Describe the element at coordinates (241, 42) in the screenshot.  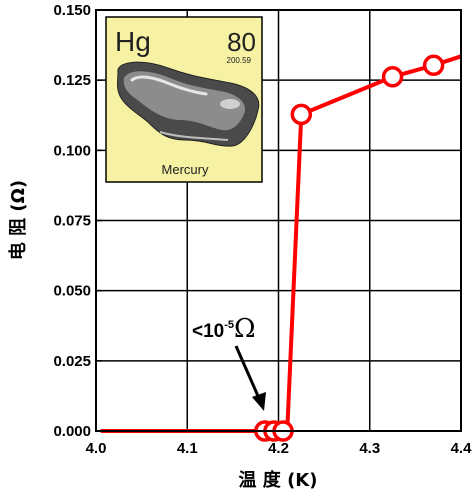
I see `element-number: 80` at that location.